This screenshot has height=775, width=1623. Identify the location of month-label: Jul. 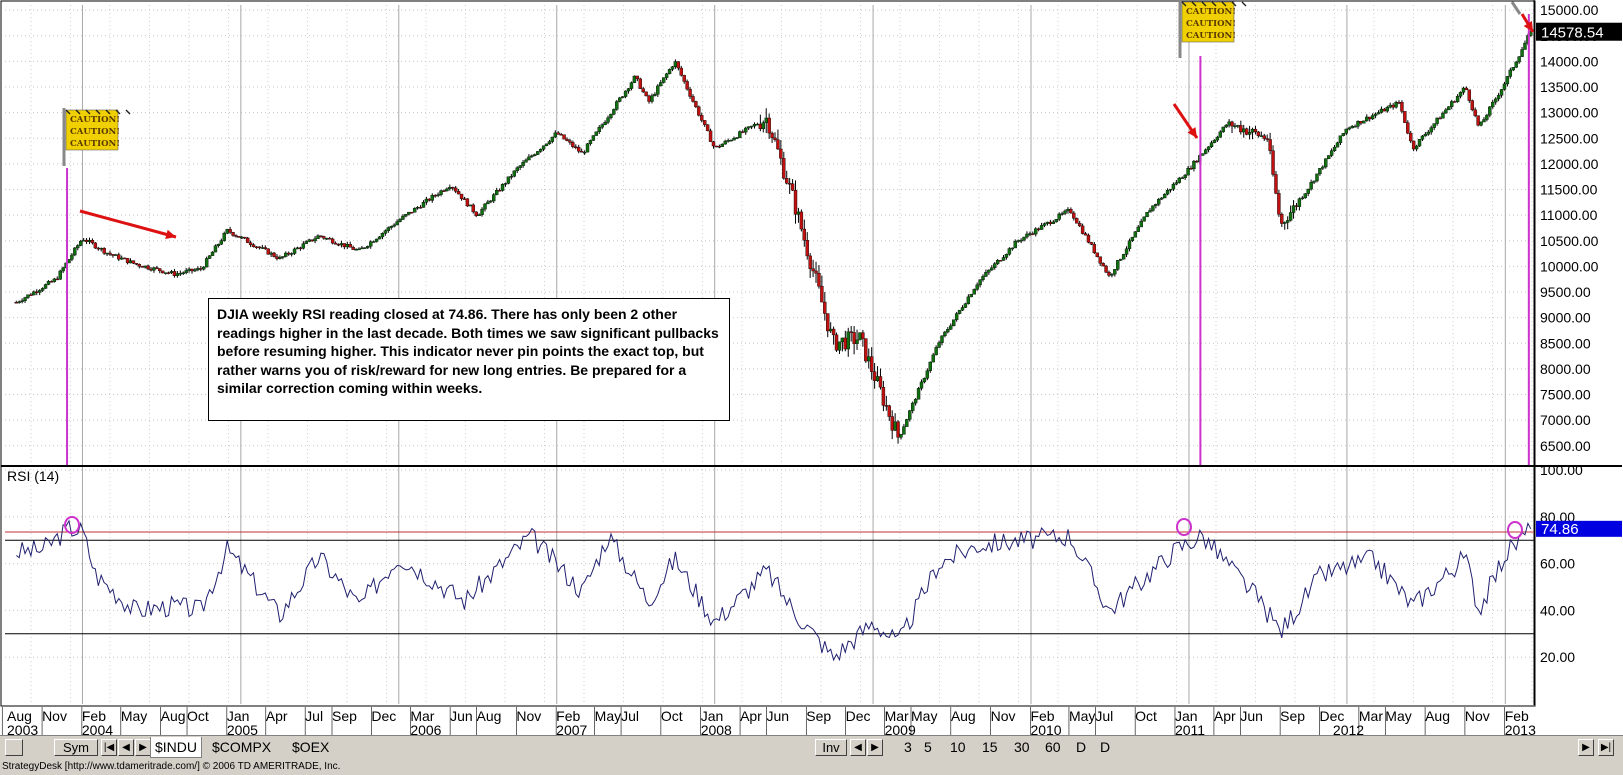
(314, 716).